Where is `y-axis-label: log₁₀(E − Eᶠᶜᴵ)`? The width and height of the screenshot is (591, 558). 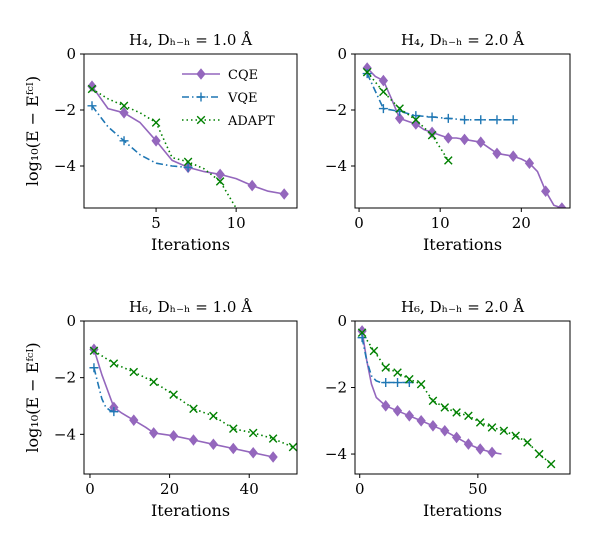 y-axis-label: log₁₀(E − Eᶠᶜᴵ) is located at coordinates (32, 397).